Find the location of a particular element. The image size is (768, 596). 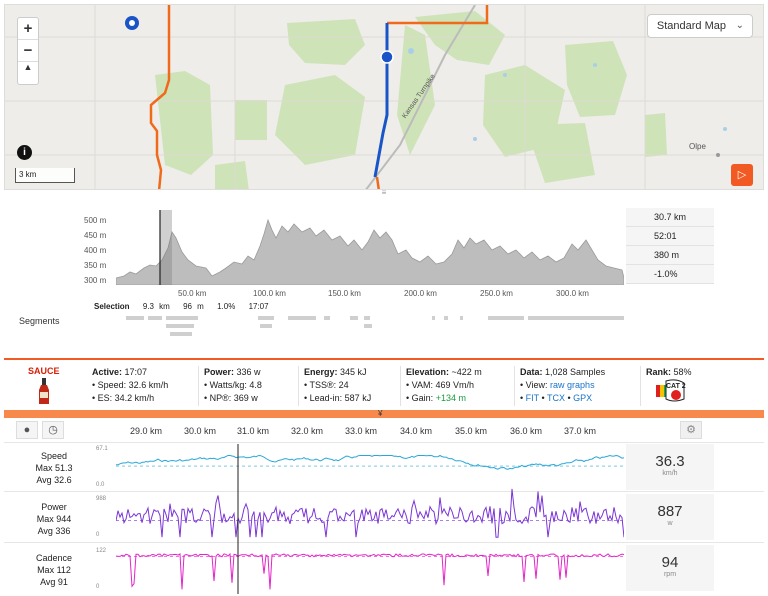

stream-x-tick: 35.0 km is located at coordinates (471, 431).